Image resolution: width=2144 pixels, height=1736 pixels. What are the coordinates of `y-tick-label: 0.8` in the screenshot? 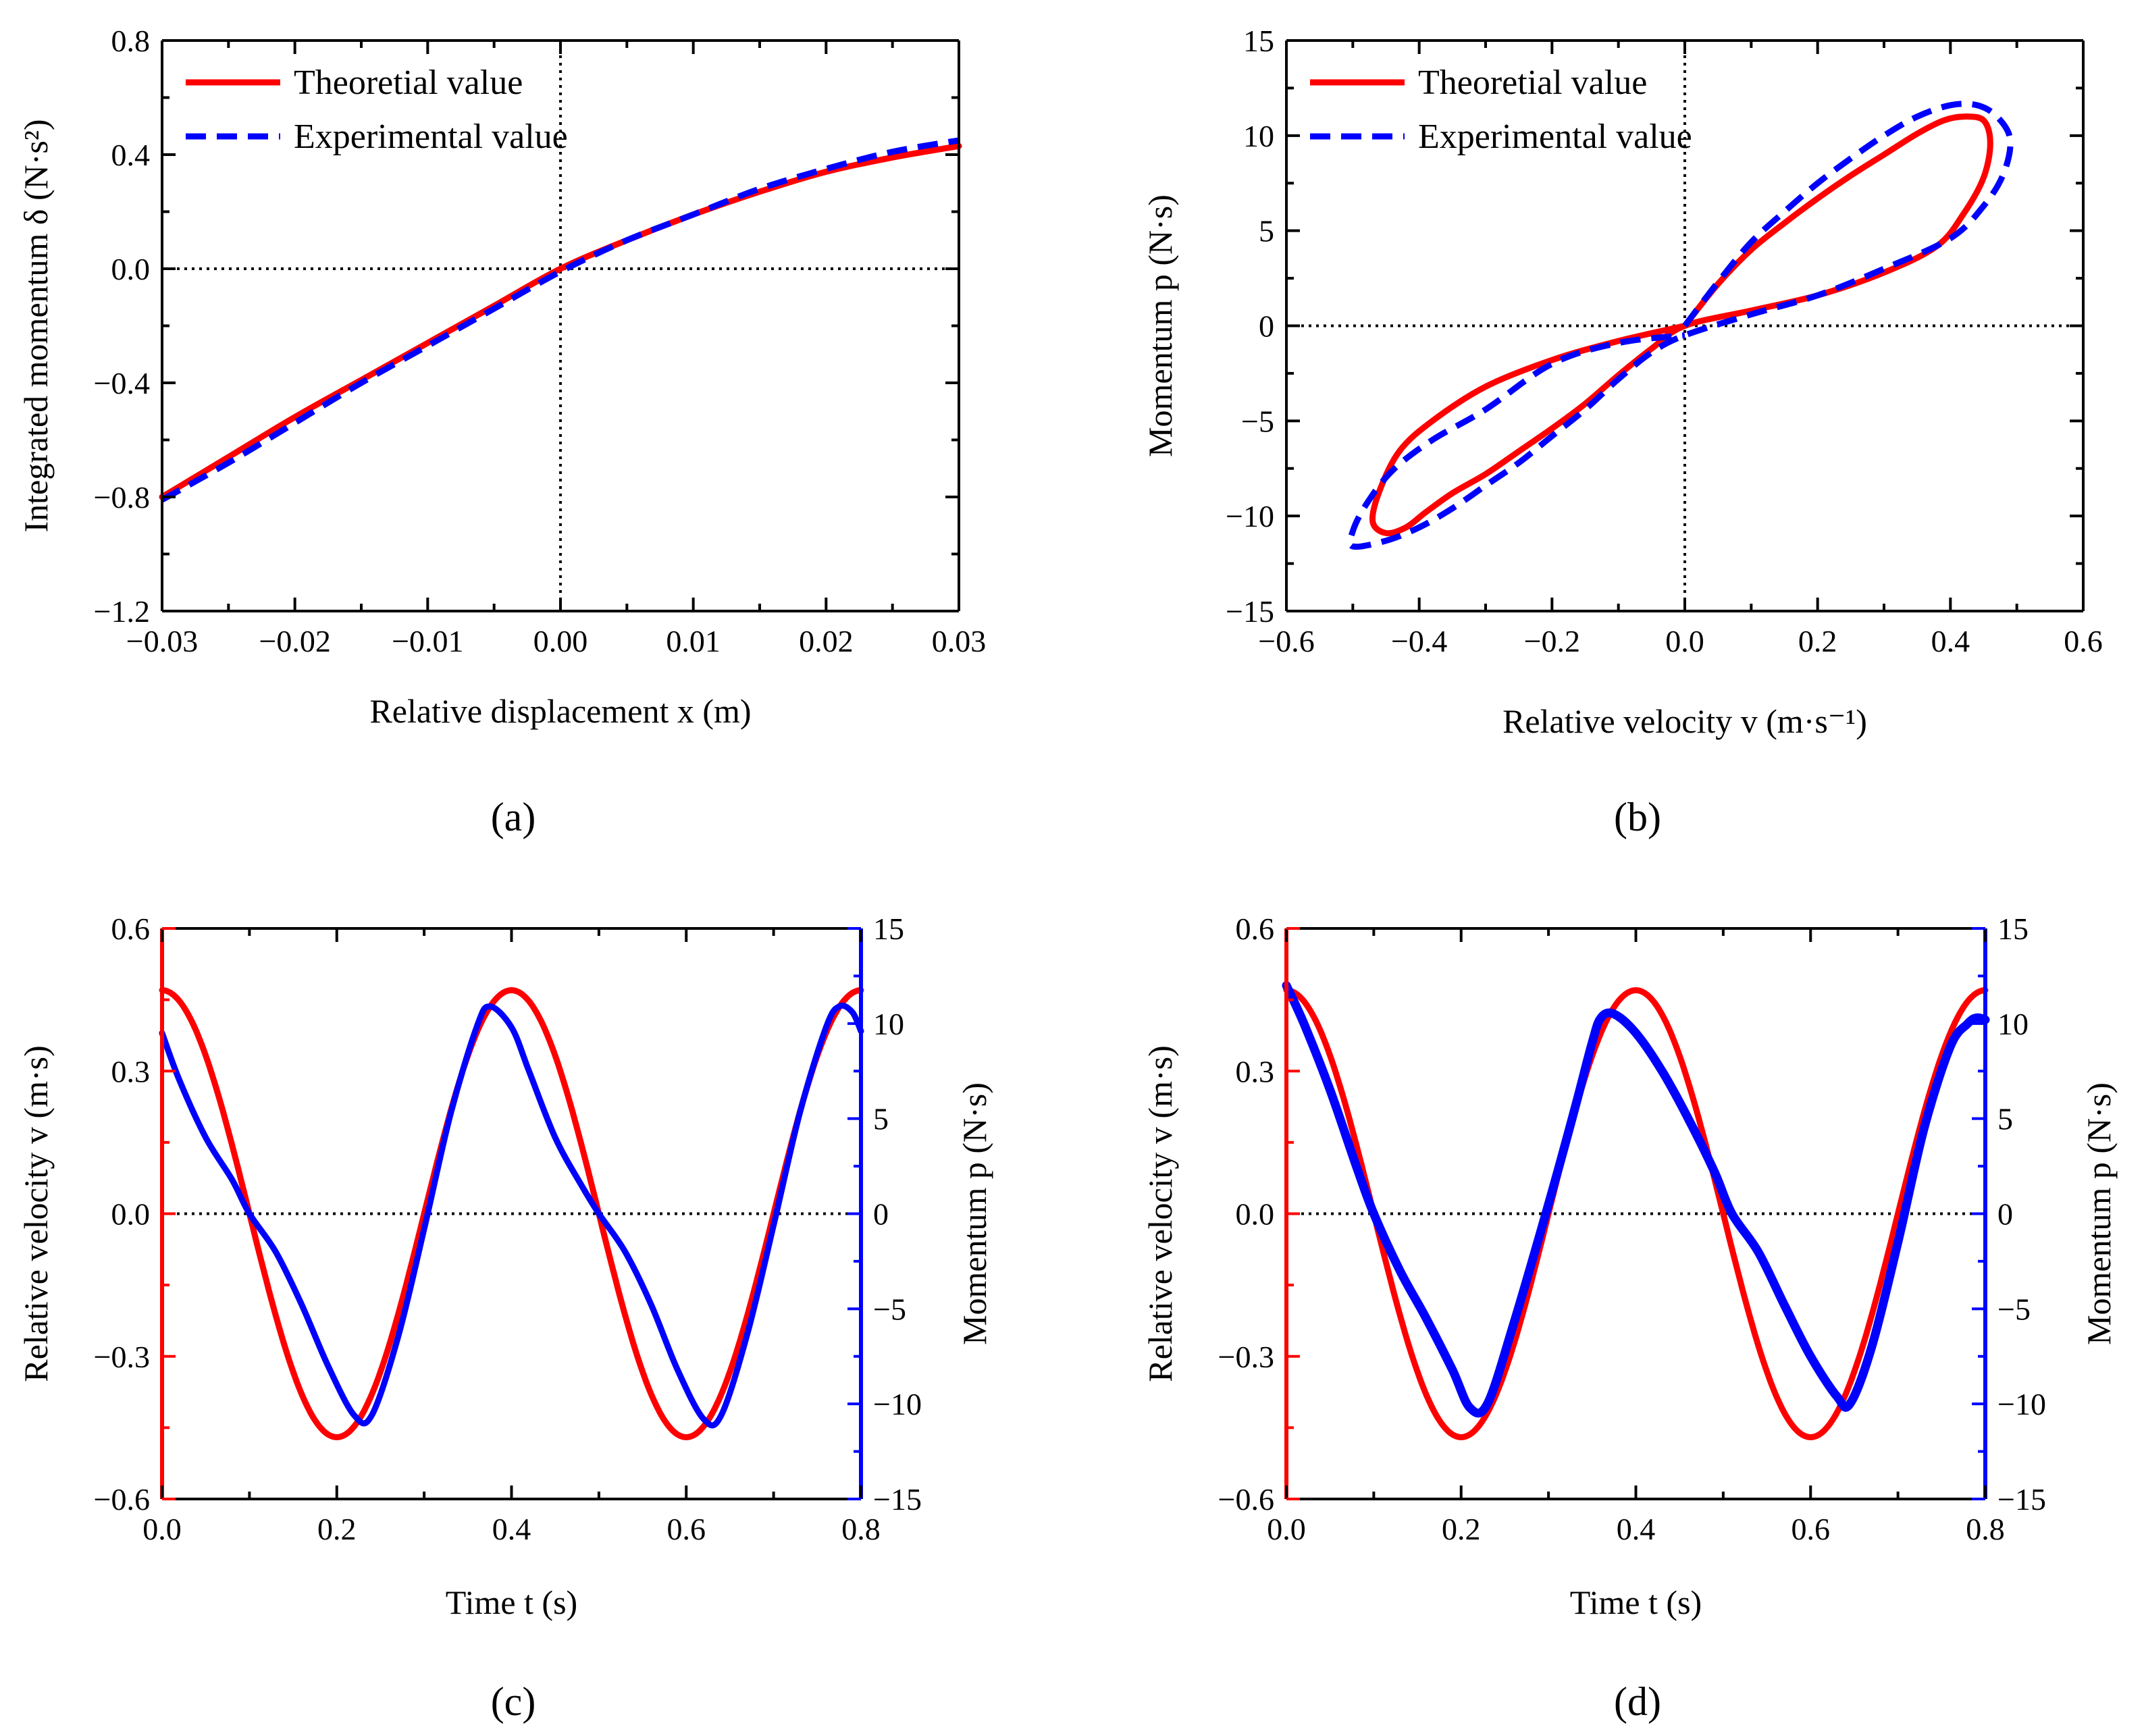 It's located at (131, 41).